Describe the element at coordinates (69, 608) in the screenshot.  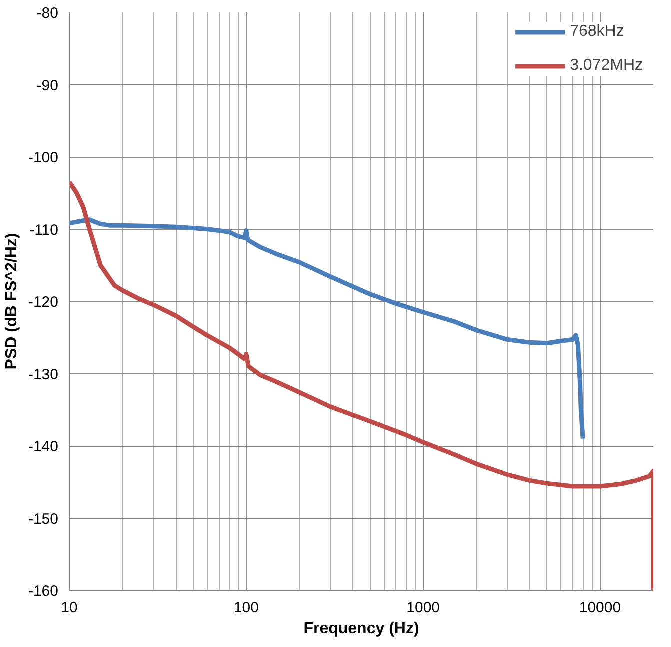
I see `x-tick-label: 10` at that location.